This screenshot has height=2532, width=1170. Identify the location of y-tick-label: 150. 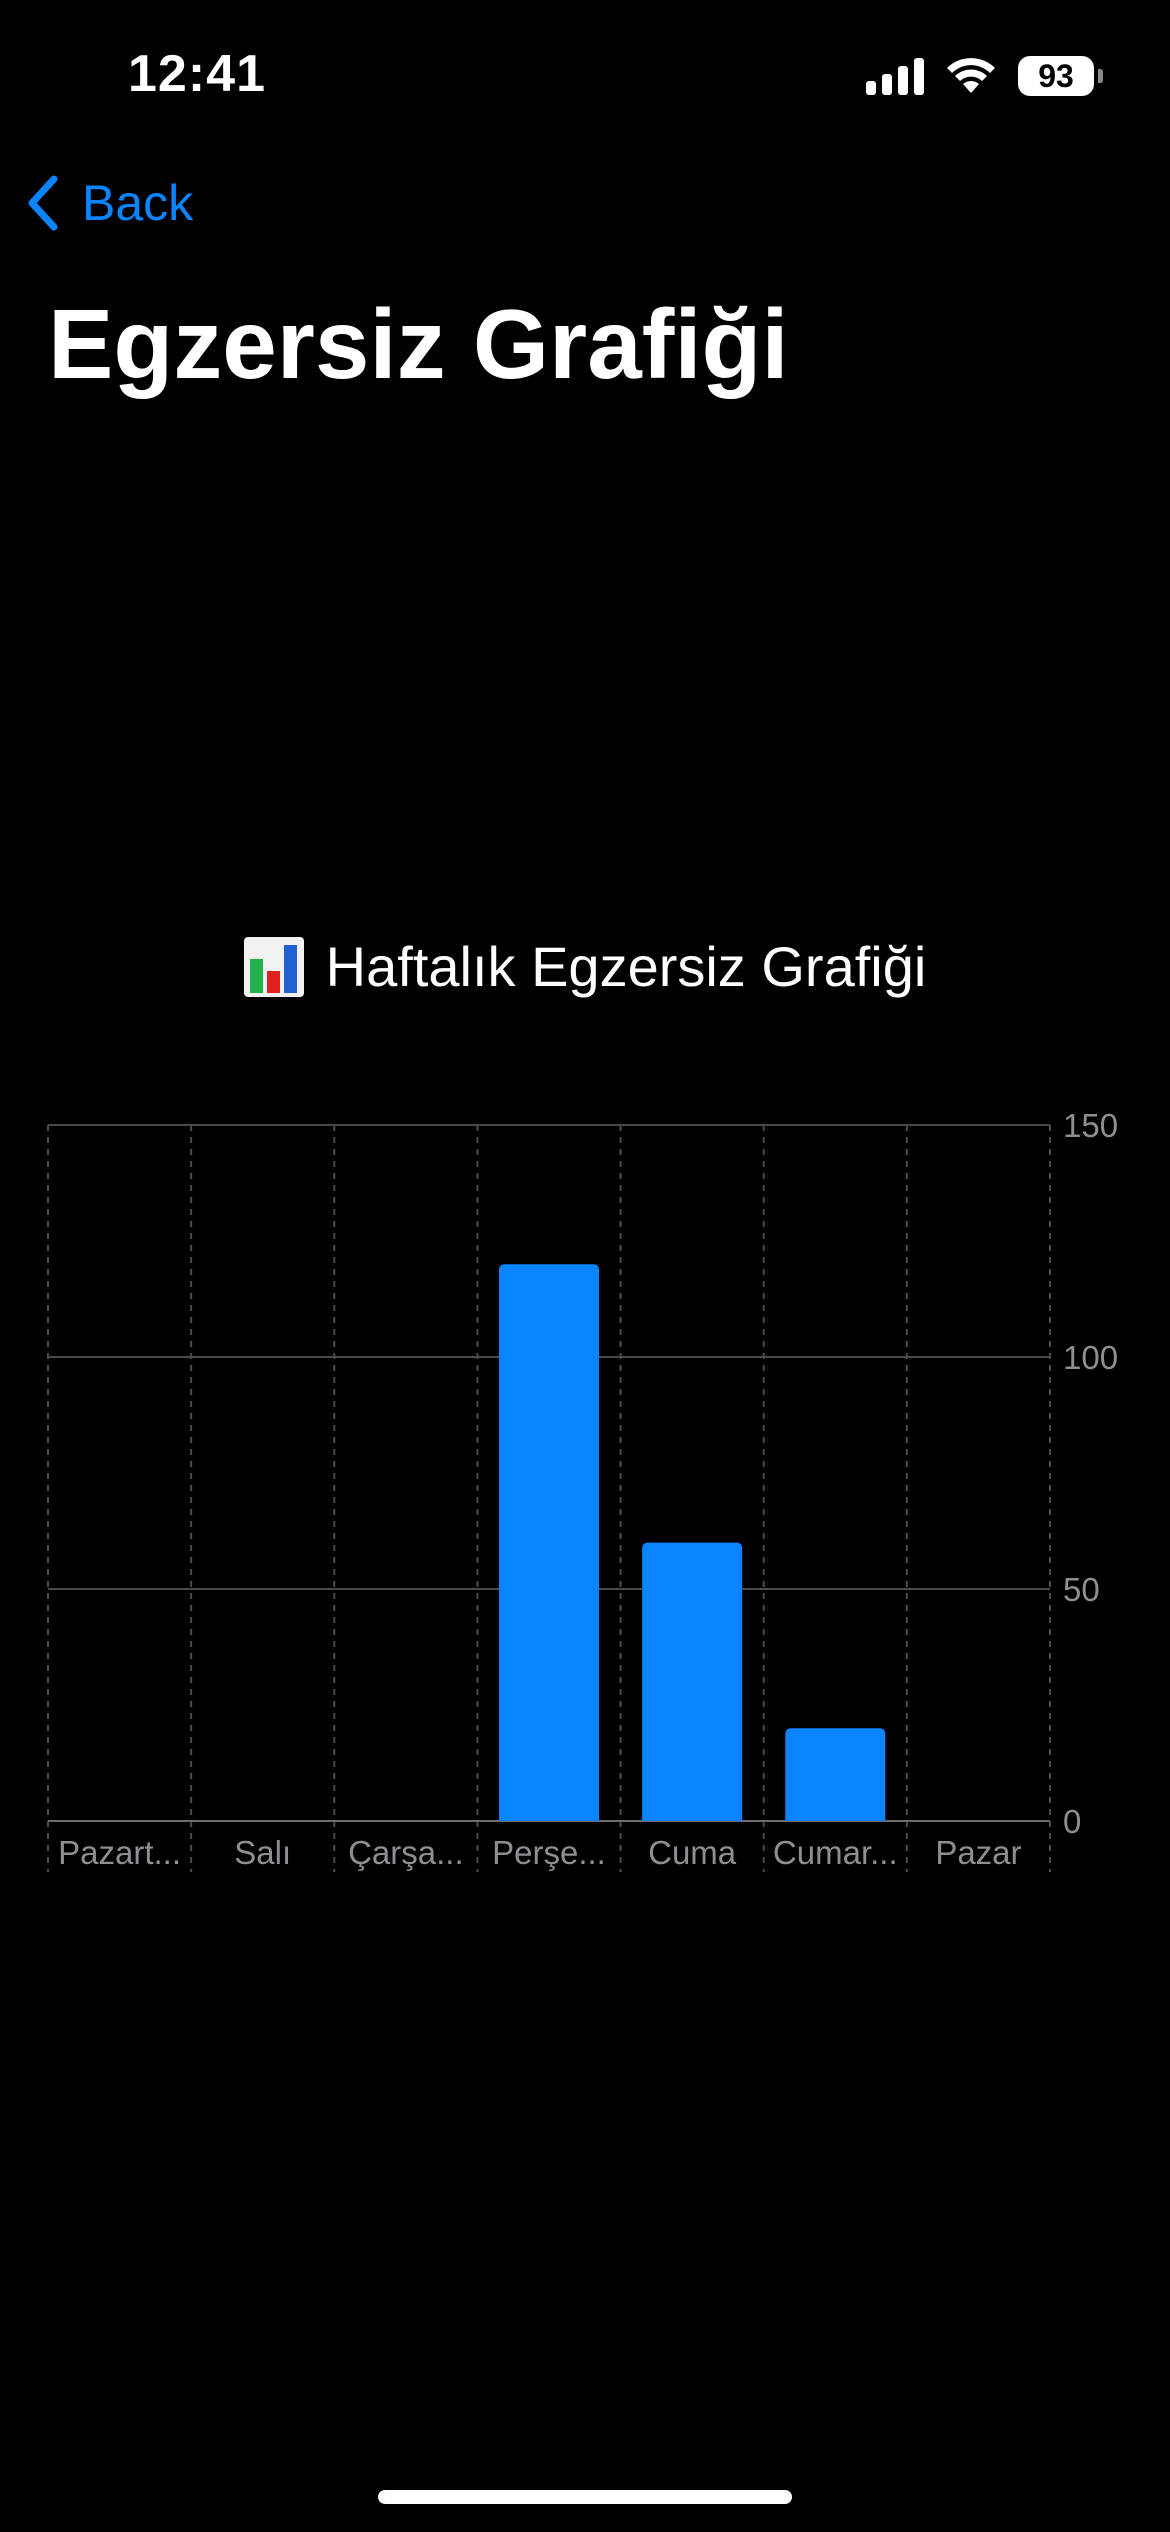
(1090, 1125).